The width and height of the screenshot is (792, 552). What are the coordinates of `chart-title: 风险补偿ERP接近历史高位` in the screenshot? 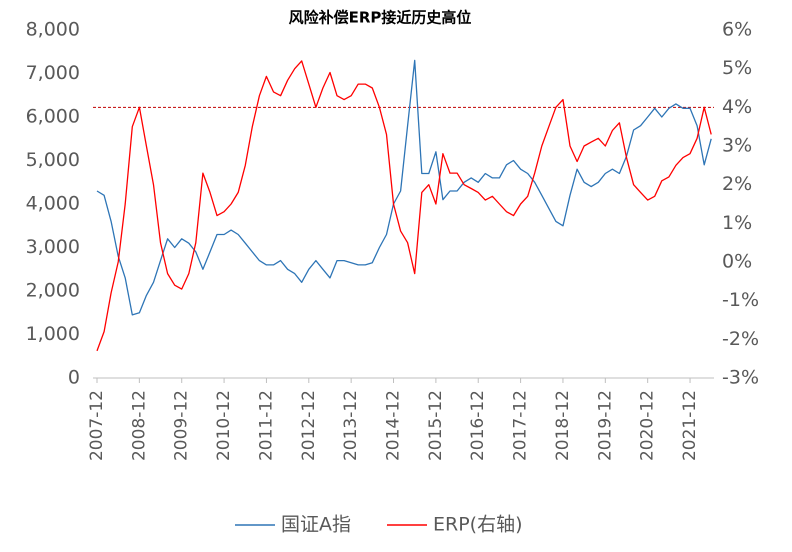 It's located at (380, 18).